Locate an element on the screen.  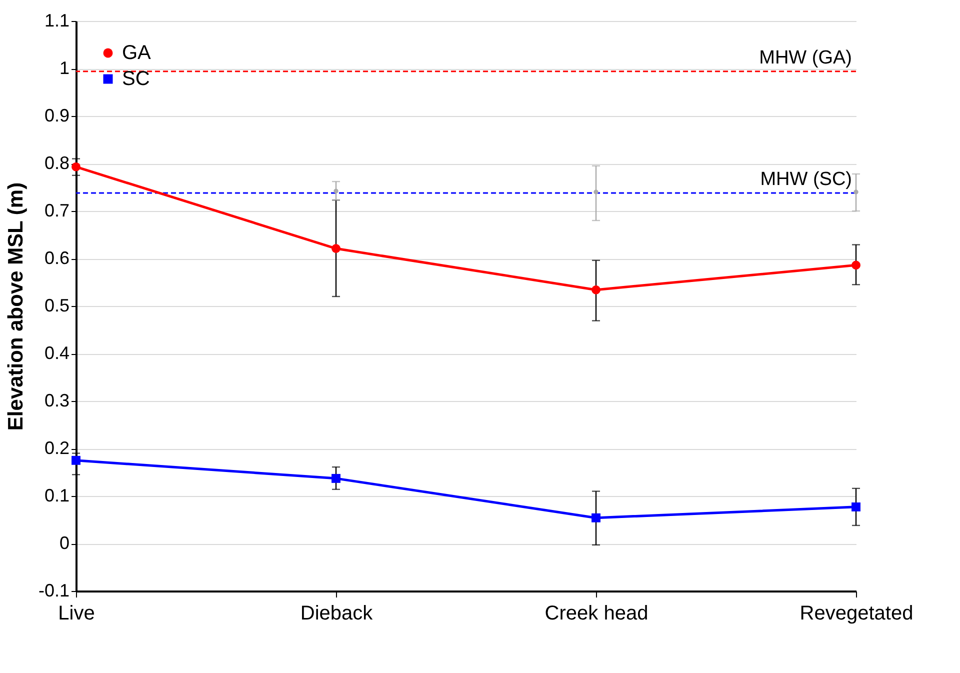
legend-label: SC is located at coordinates (136, 79).